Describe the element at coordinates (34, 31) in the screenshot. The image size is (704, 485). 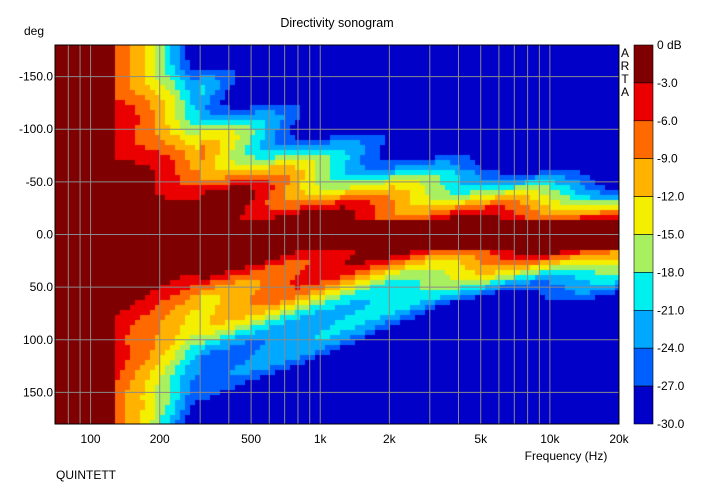
I see `y-axis-label: deg` at that location.